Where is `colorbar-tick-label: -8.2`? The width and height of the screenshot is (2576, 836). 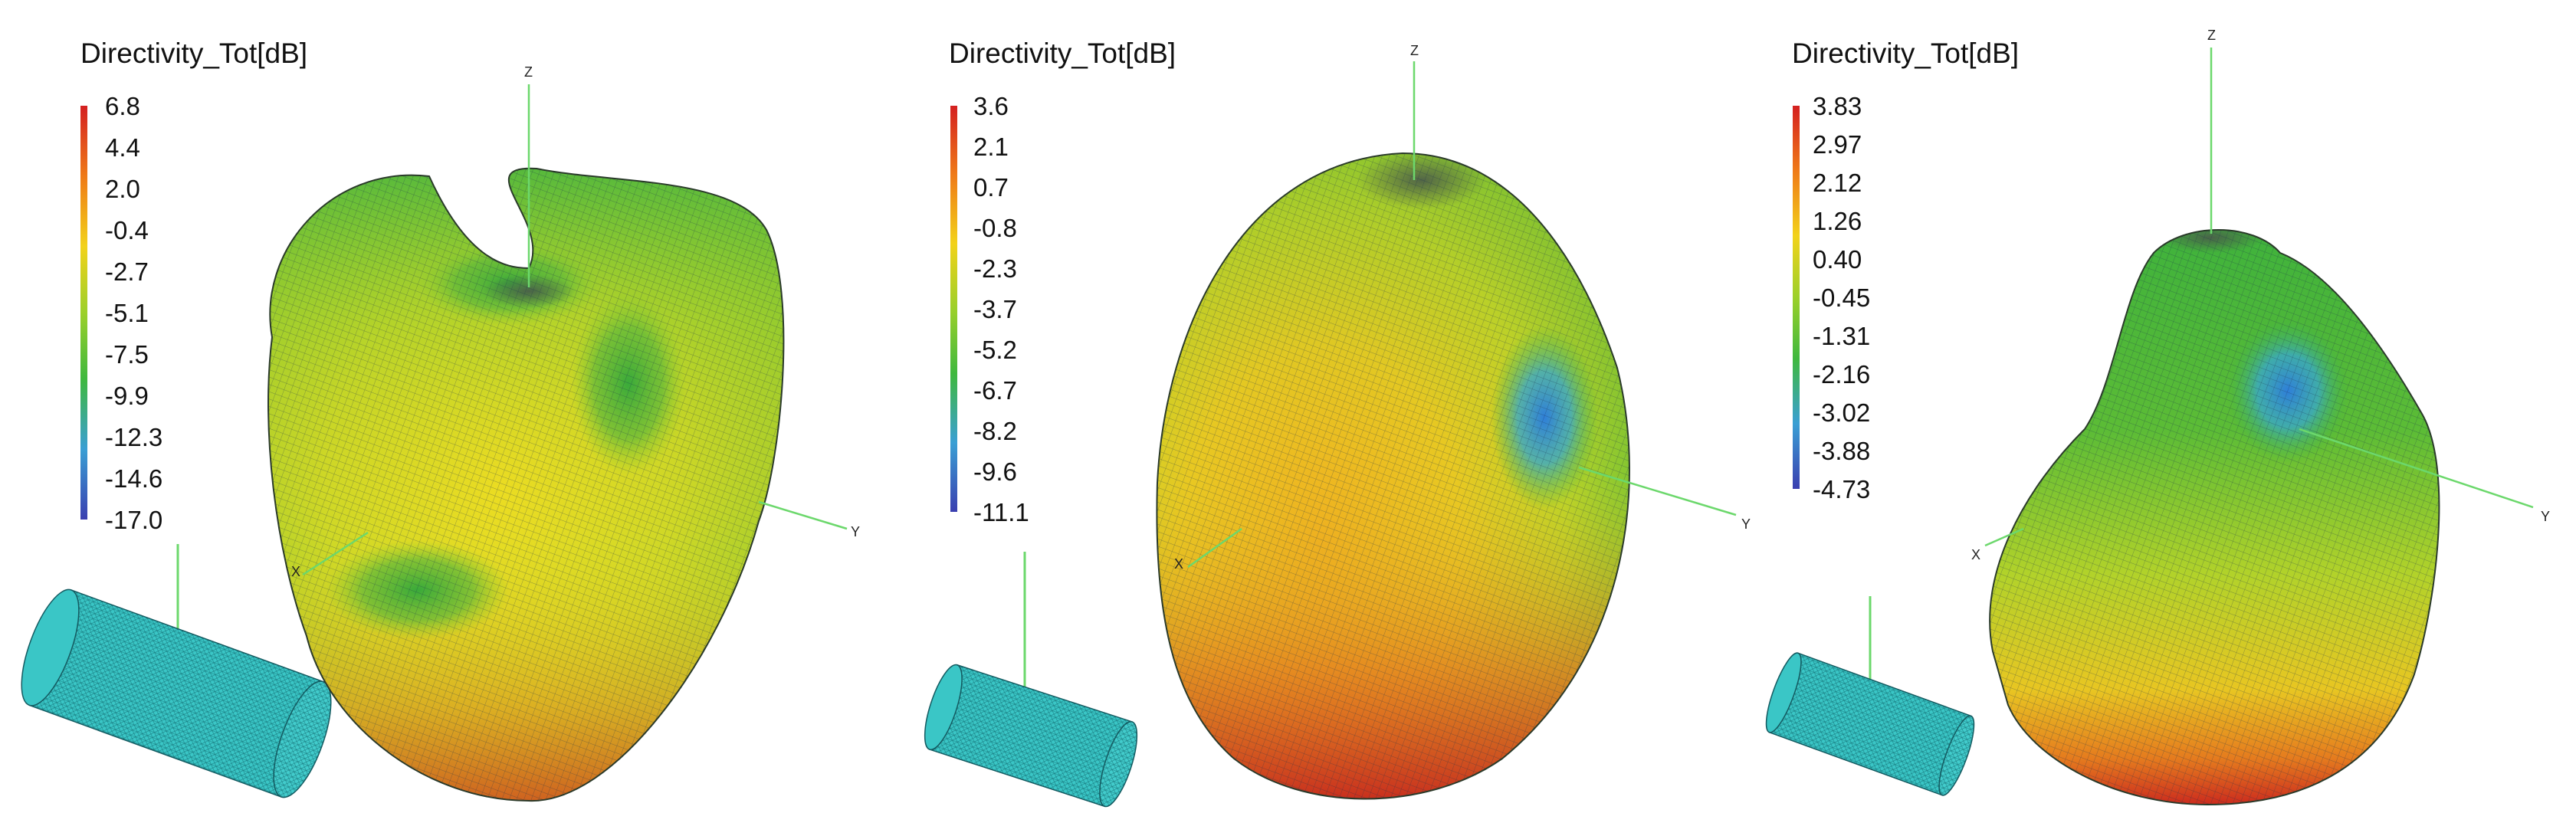
colorbar-tick-label: -8.2 is located at coordinates (995, 431).